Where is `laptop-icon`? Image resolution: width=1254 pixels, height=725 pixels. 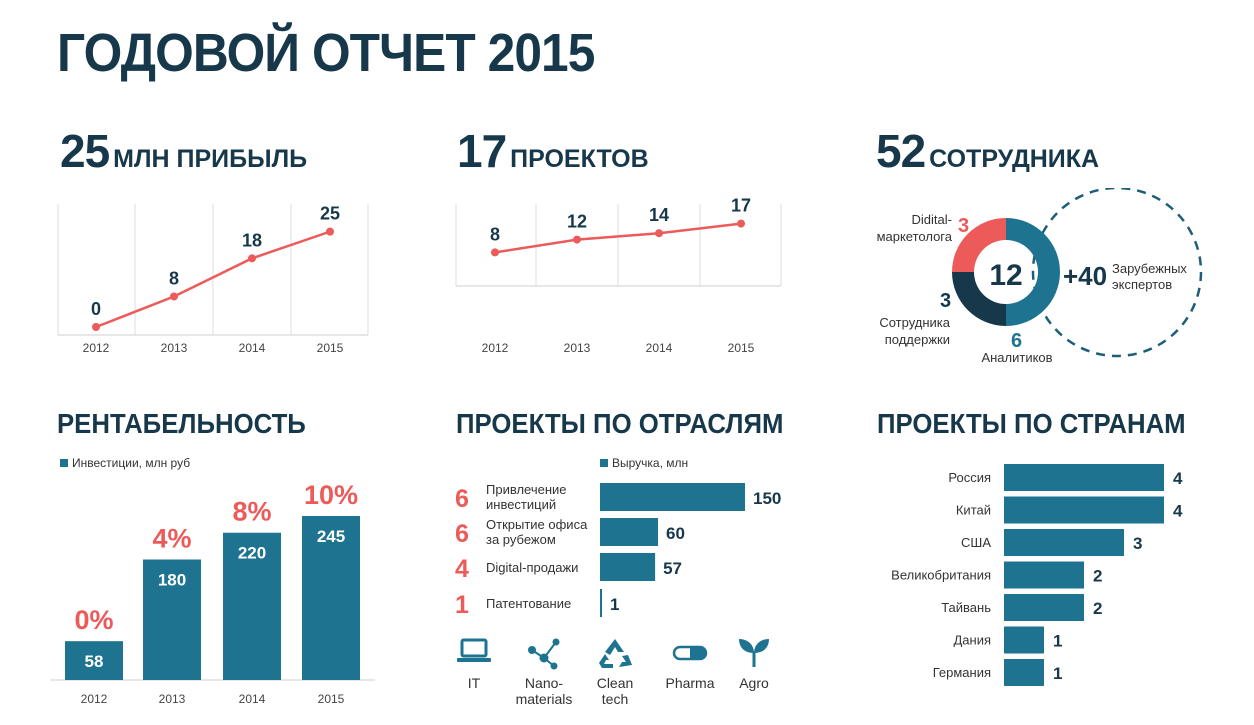 laptop-icon is located at coordinates (474, 650).